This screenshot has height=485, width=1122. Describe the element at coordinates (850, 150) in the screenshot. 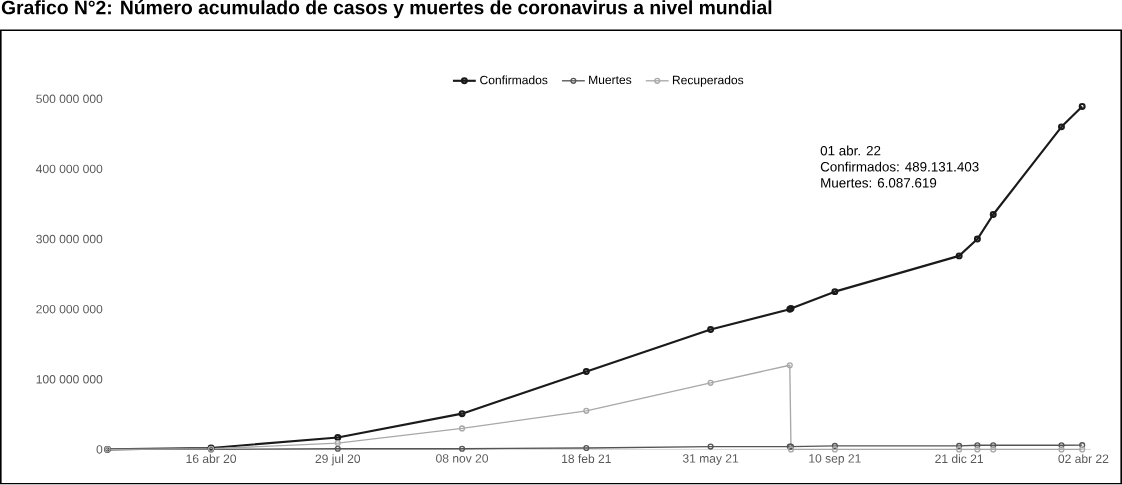

I see `annotation: 01 abr. 22` at that location.